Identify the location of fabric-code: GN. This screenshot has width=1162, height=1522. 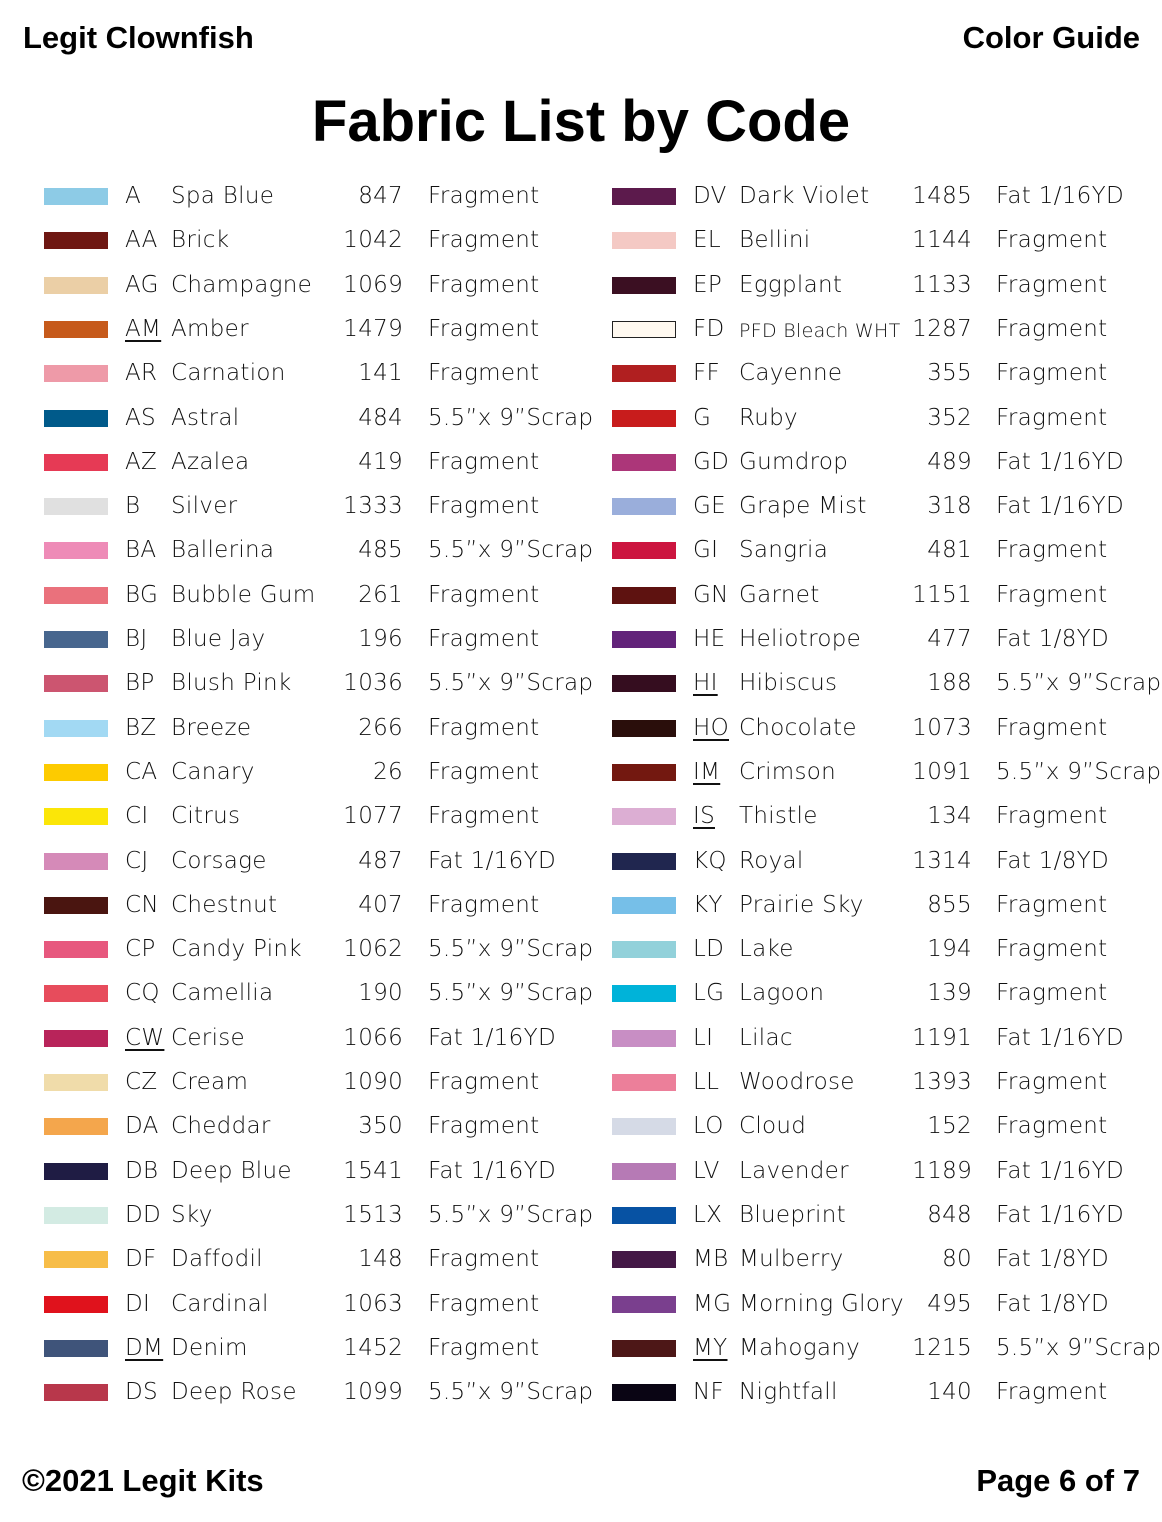
(711, 594).